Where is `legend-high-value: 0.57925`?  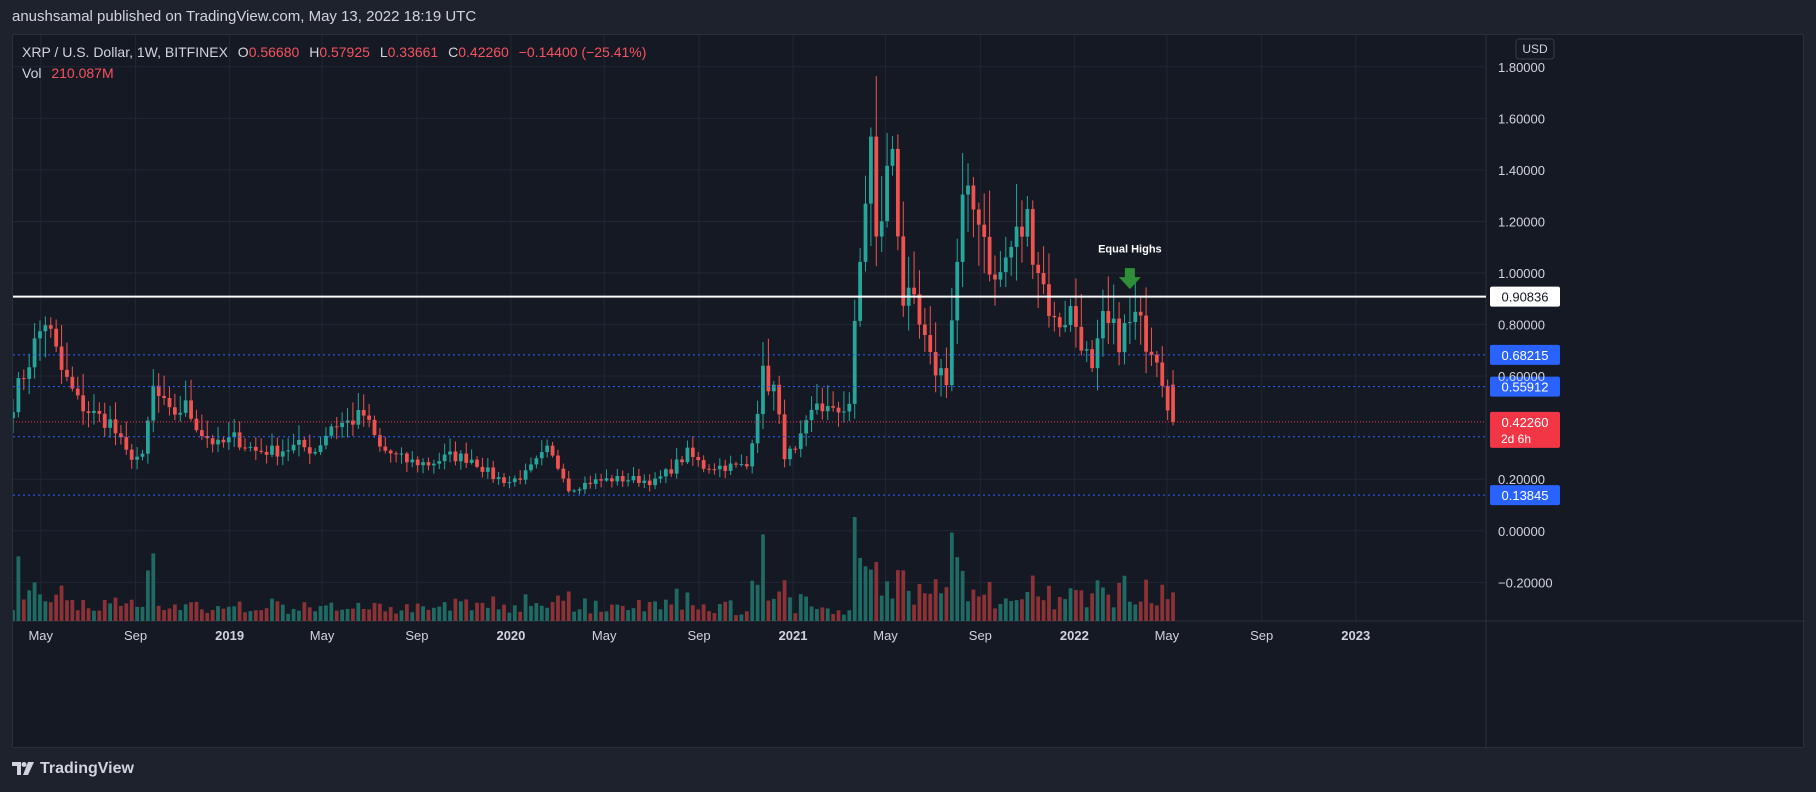
legend-high-value: 0.57925 is located at coordinates (344, 52).